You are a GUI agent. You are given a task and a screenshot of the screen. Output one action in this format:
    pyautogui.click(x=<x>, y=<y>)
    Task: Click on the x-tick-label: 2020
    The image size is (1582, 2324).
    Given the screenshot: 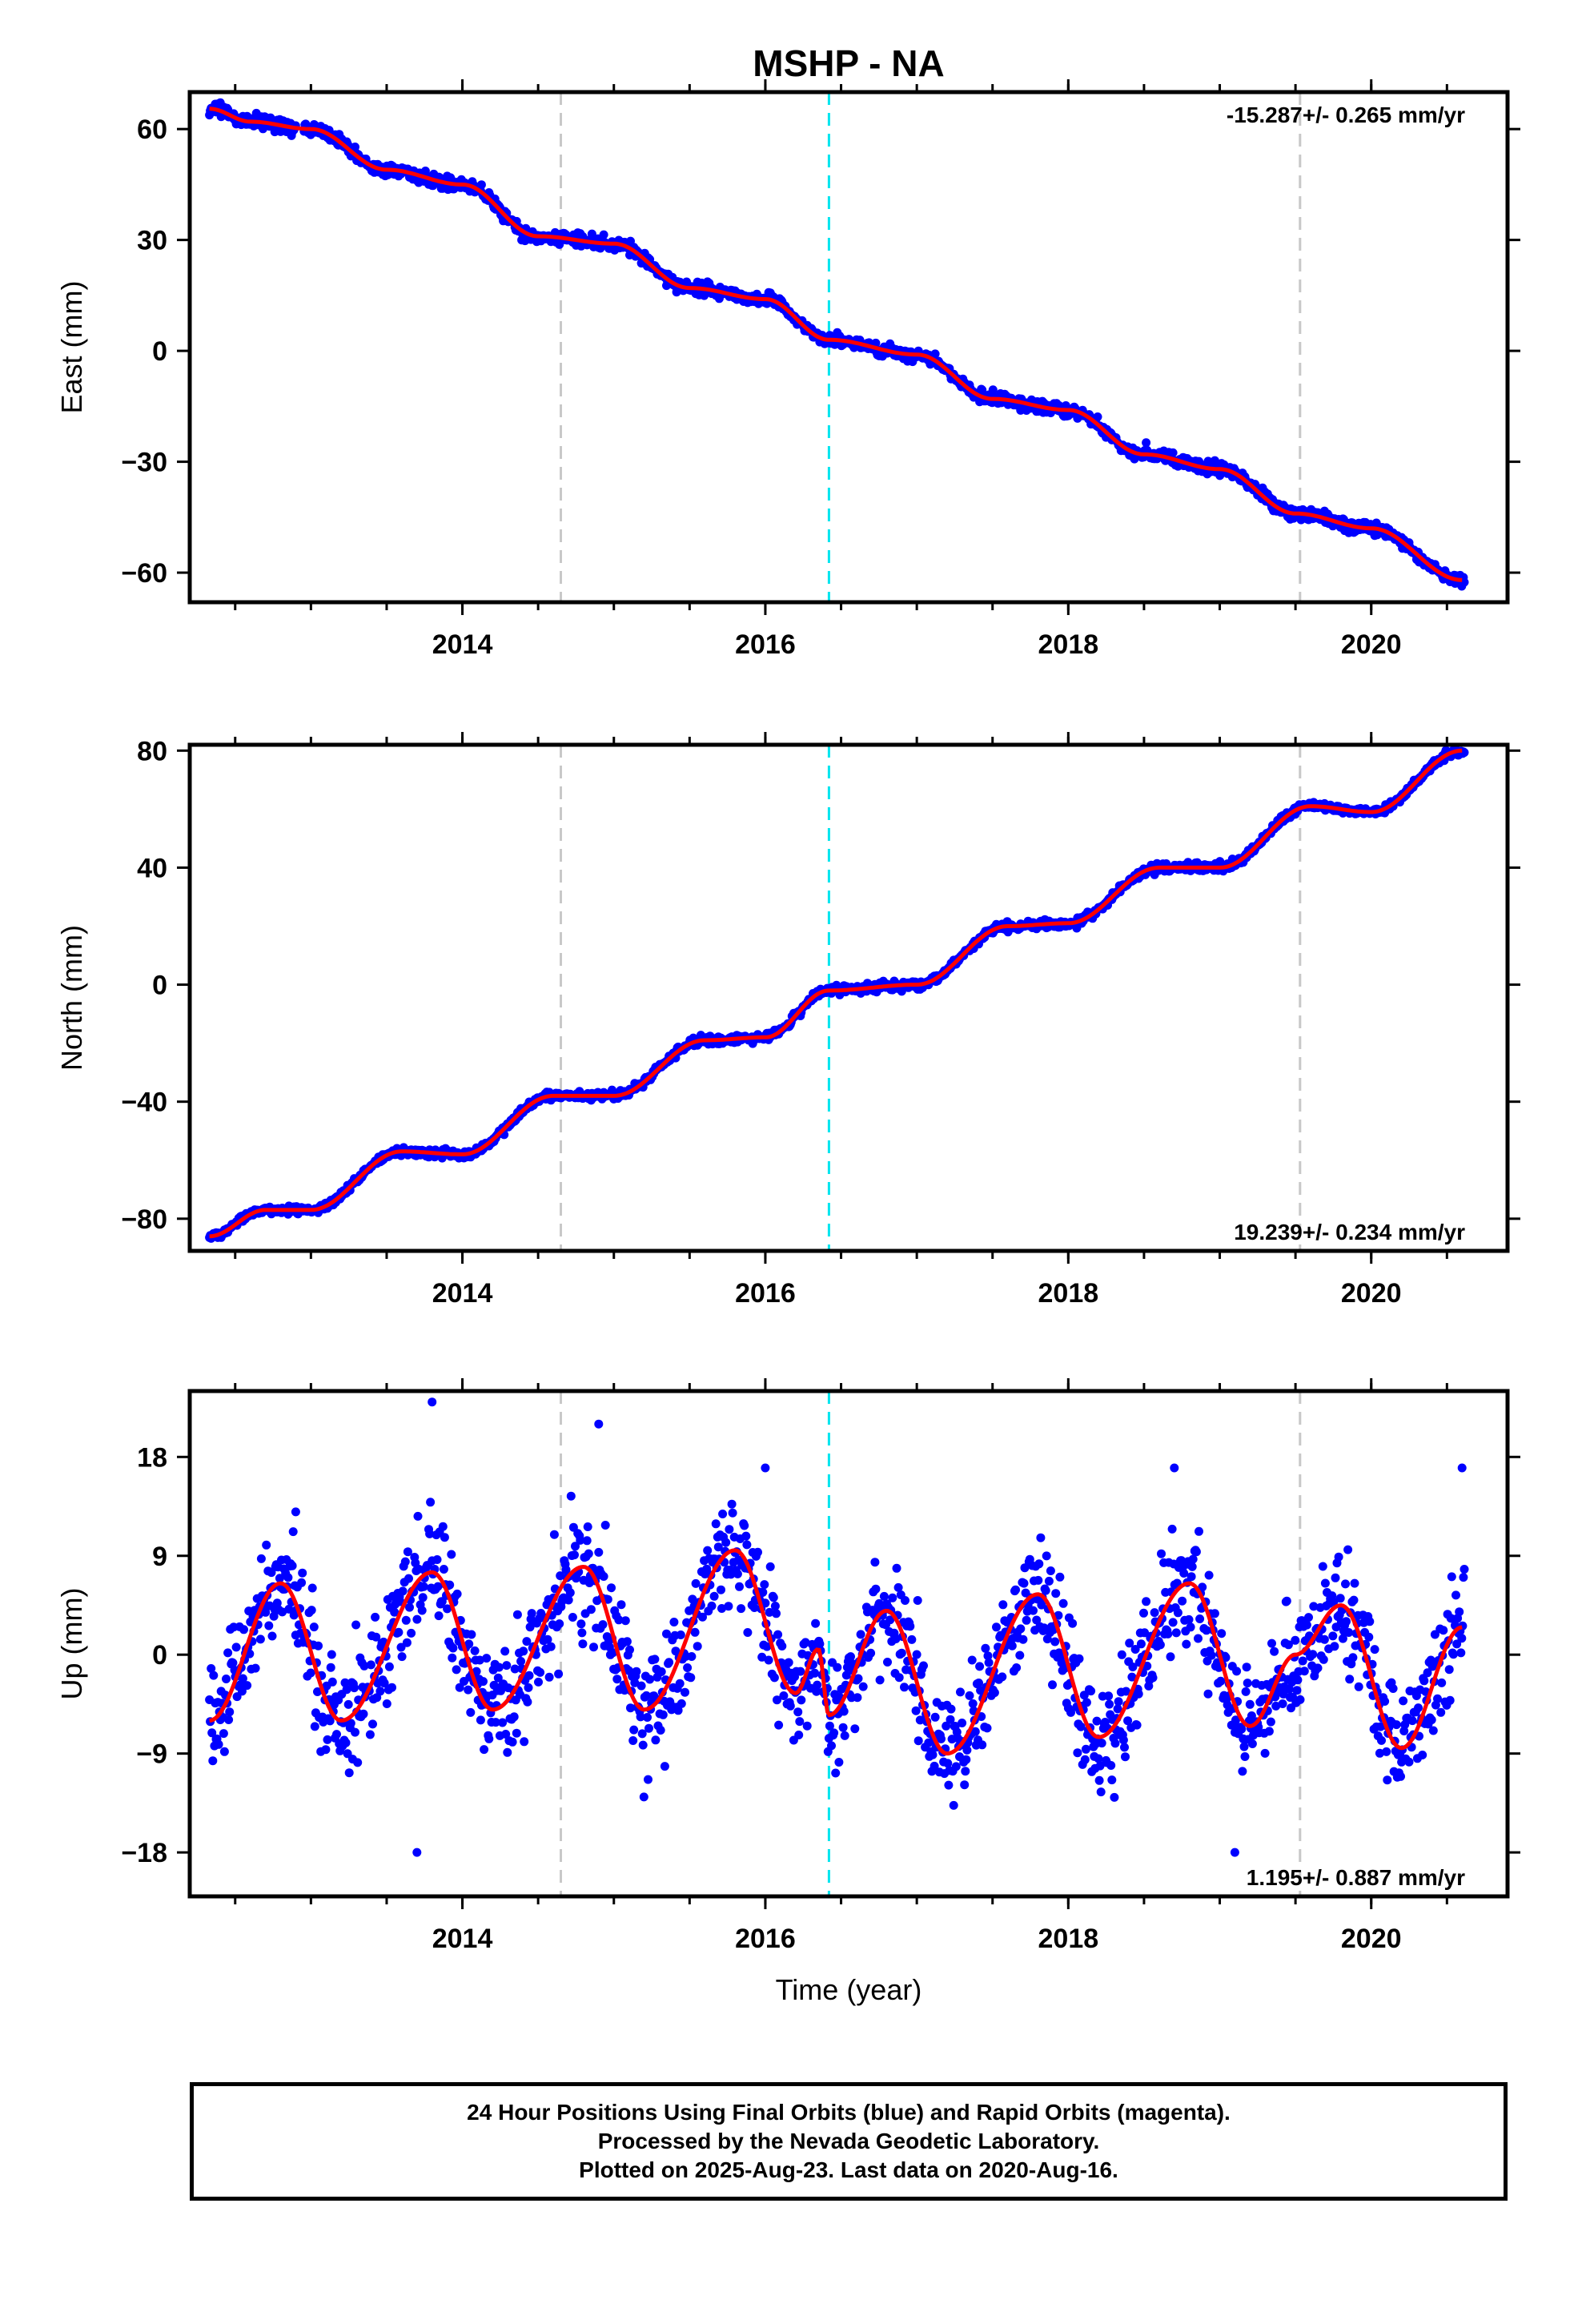 What is the action you would take?
    pyautogui.click(x=1371, y=1294)
    